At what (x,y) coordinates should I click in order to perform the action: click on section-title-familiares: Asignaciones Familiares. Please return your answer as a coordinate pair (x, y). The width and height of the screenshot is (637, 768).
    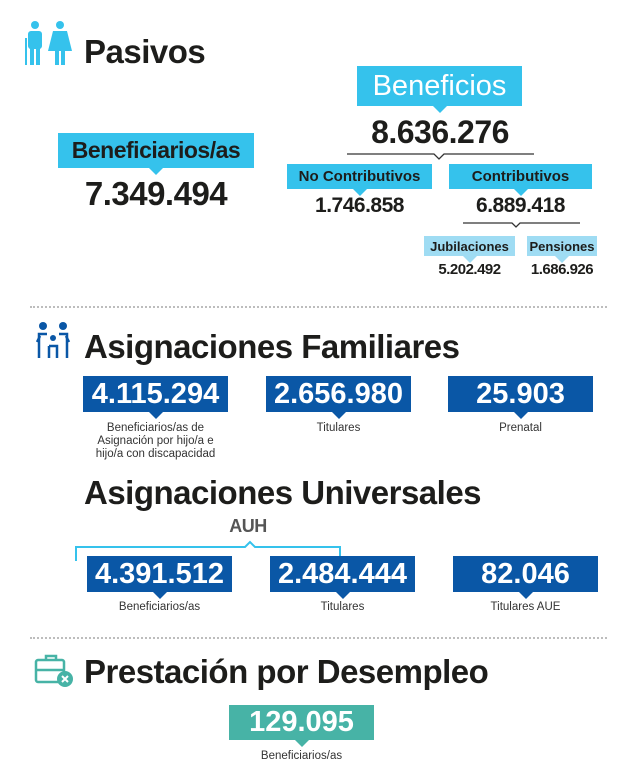
    Looking at the image, I should click on (272, 346).